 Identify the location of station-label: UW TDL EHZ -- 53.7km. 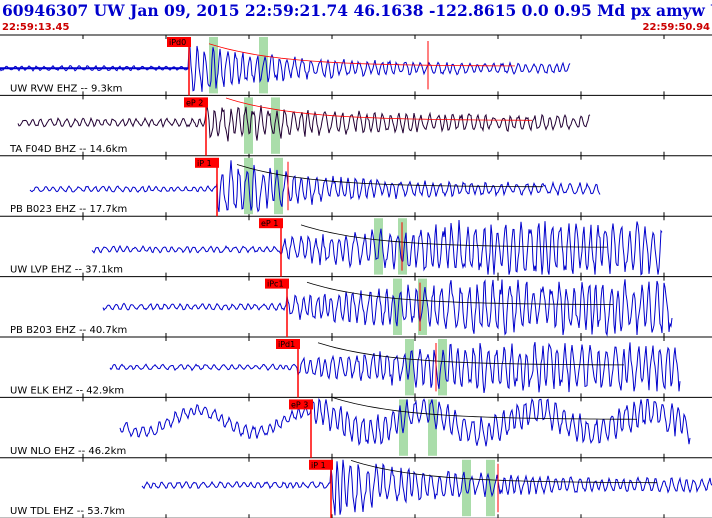
(67, 511).